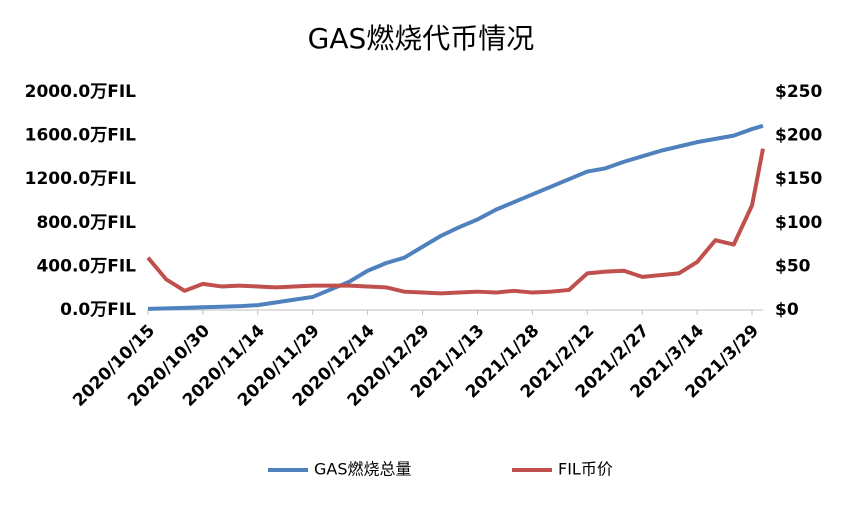  What do you see at coordinates (798, 223) in the screenshot?
I see `y2-tick-label: $100` at bounding box center [798, 223].